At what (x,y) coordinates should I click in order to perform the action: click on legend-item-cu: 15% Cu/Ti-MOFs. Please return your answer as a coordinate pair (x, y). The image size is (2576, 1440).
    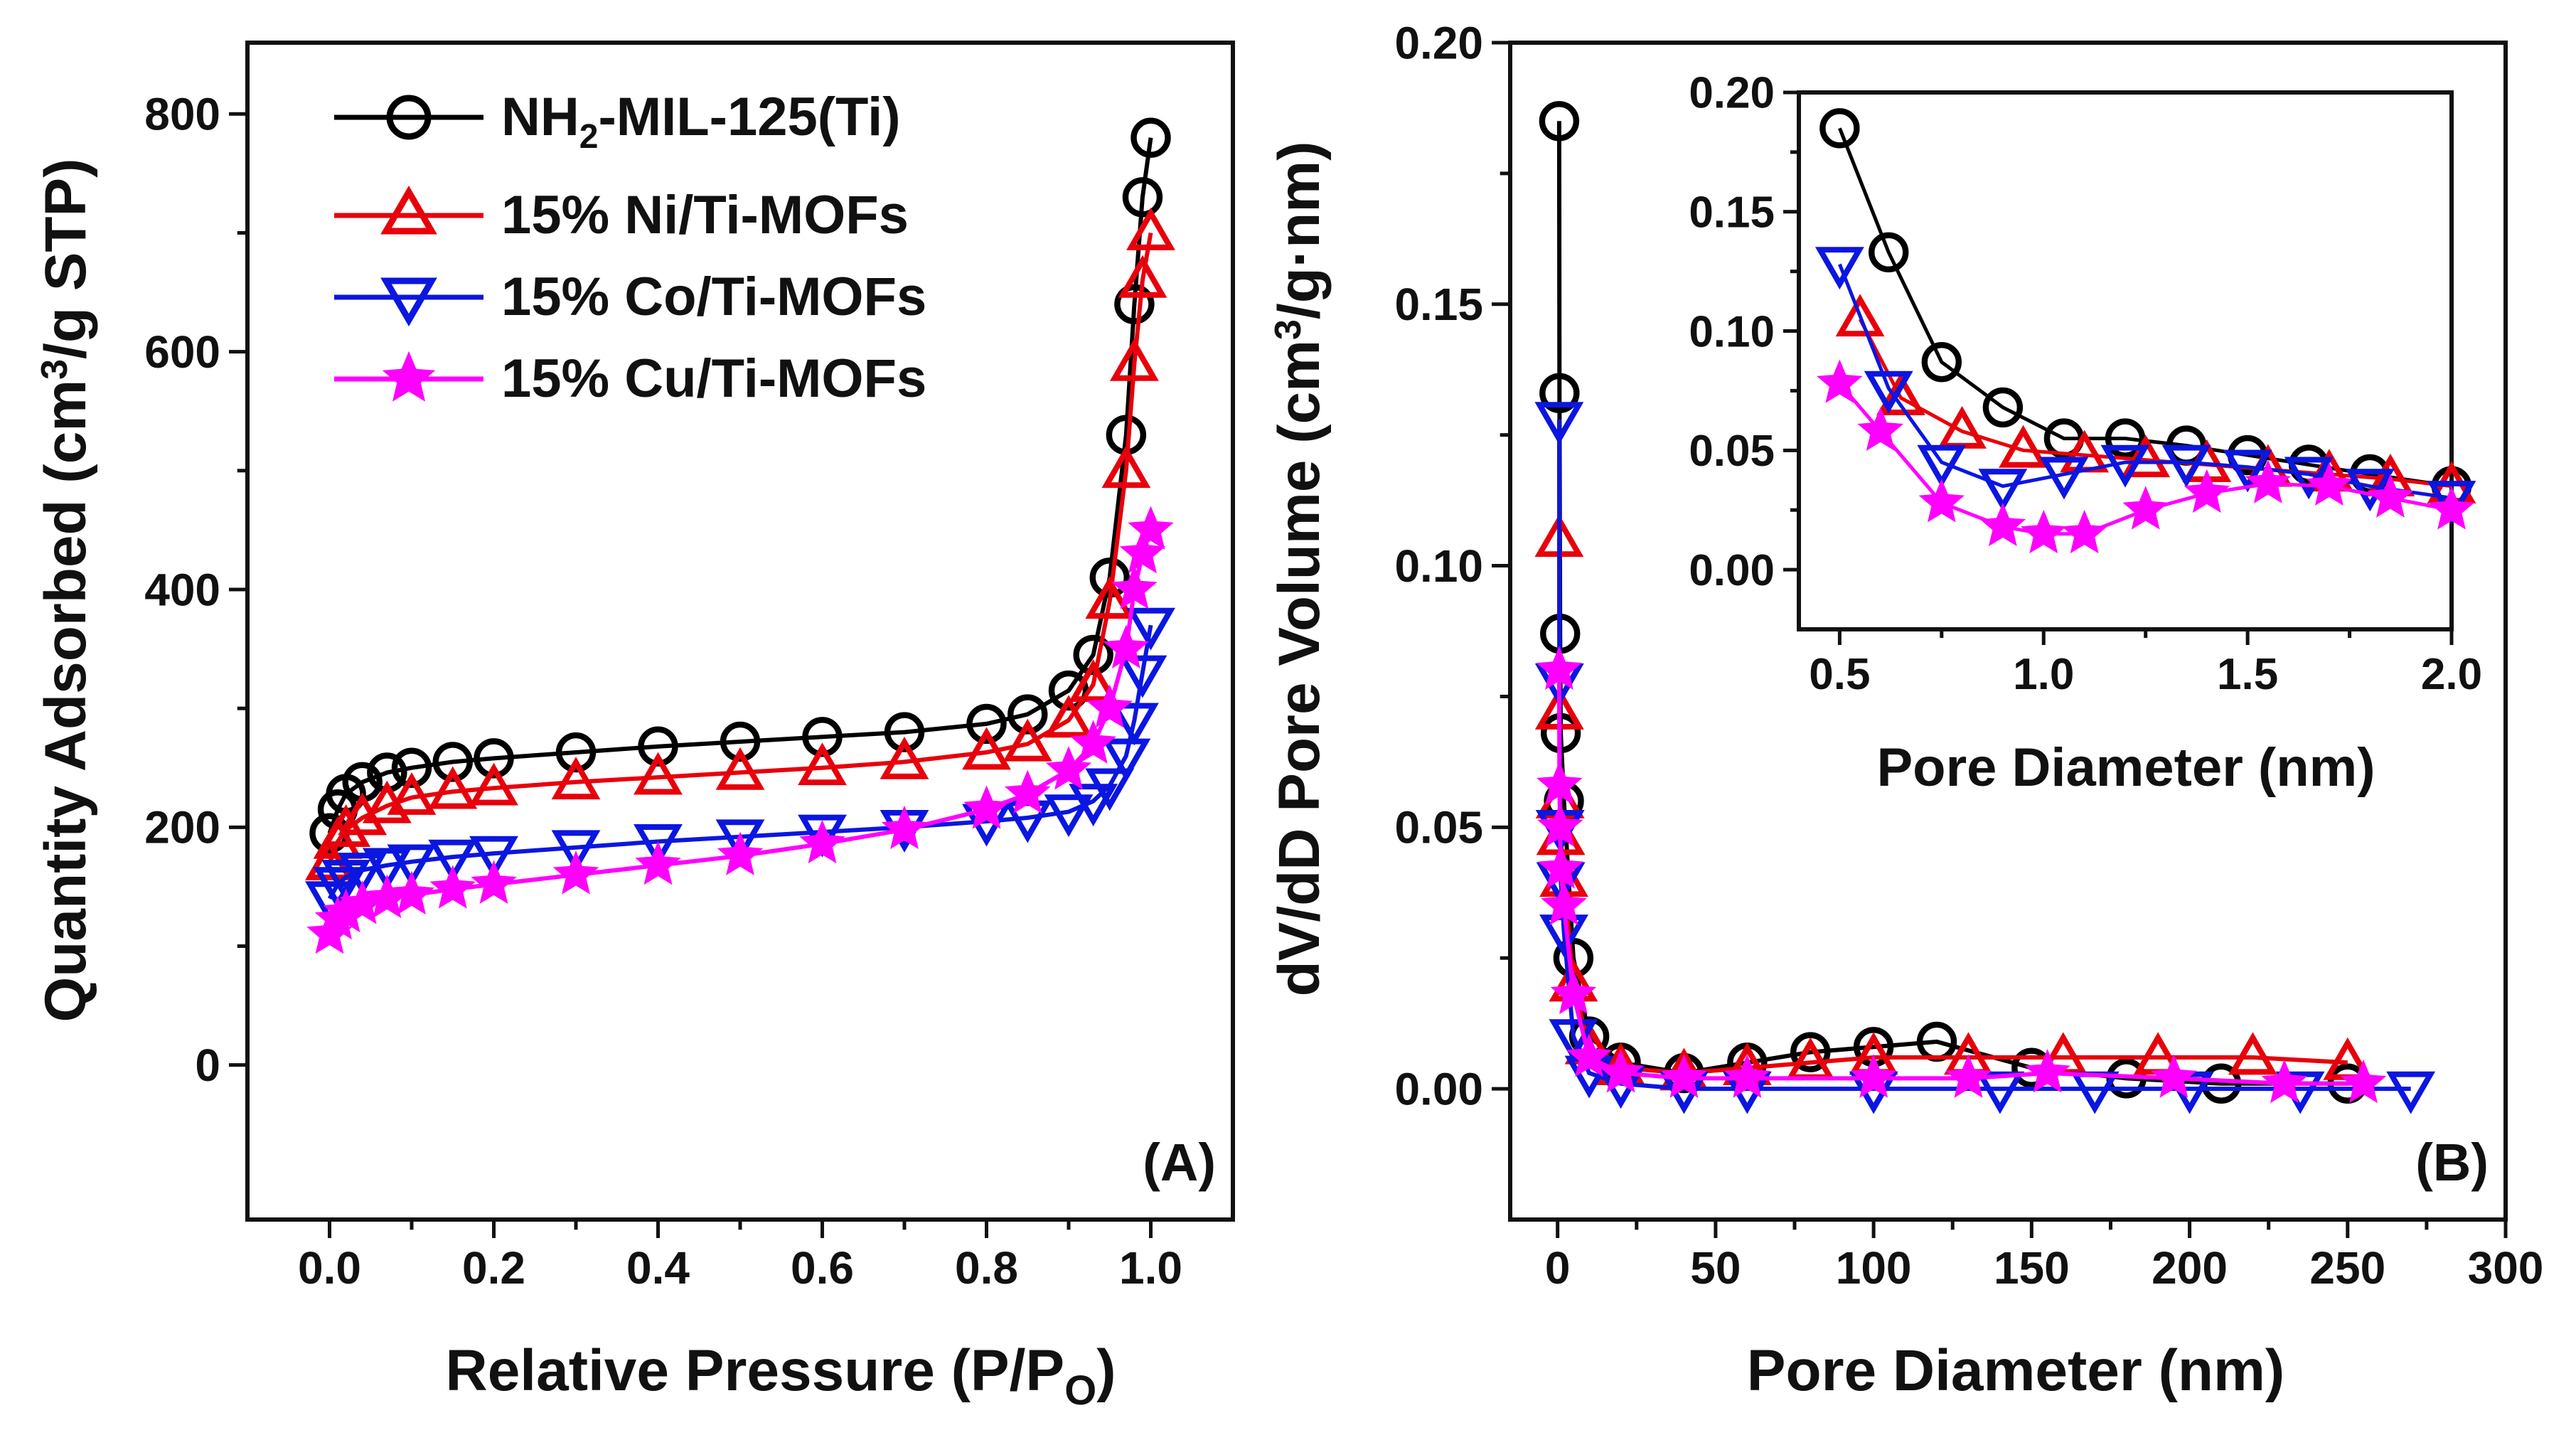
    Looking at the image, I should click on (630, 378).